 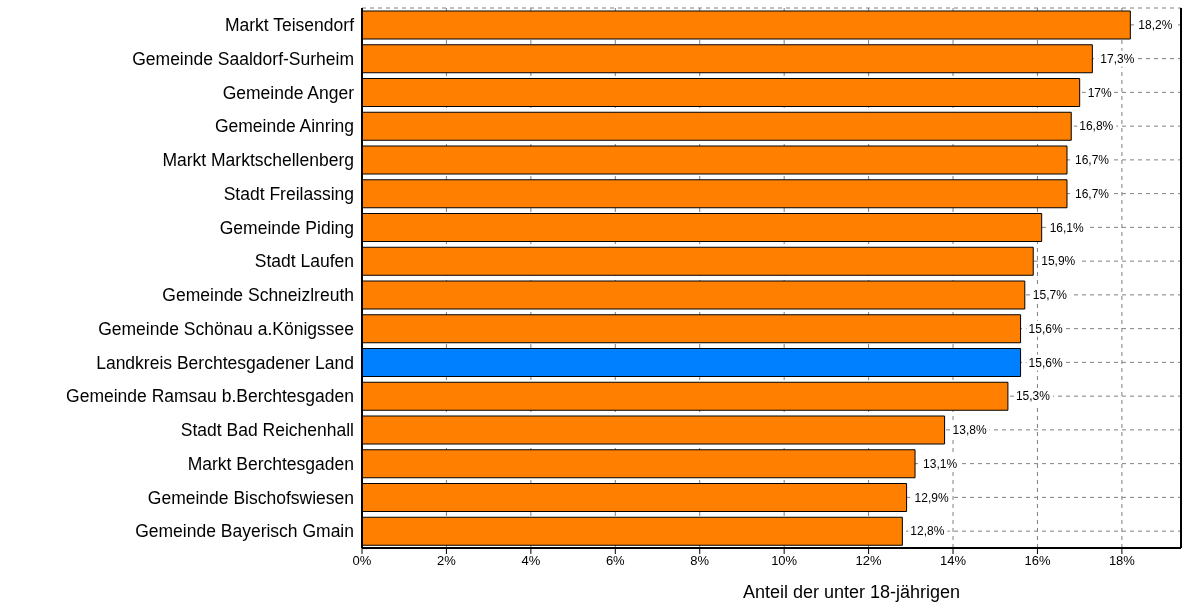 What do you see at coordinates (931, 497) in the screenshot?
I see `data-label: 12,9%` at bounding box center [931, 497].